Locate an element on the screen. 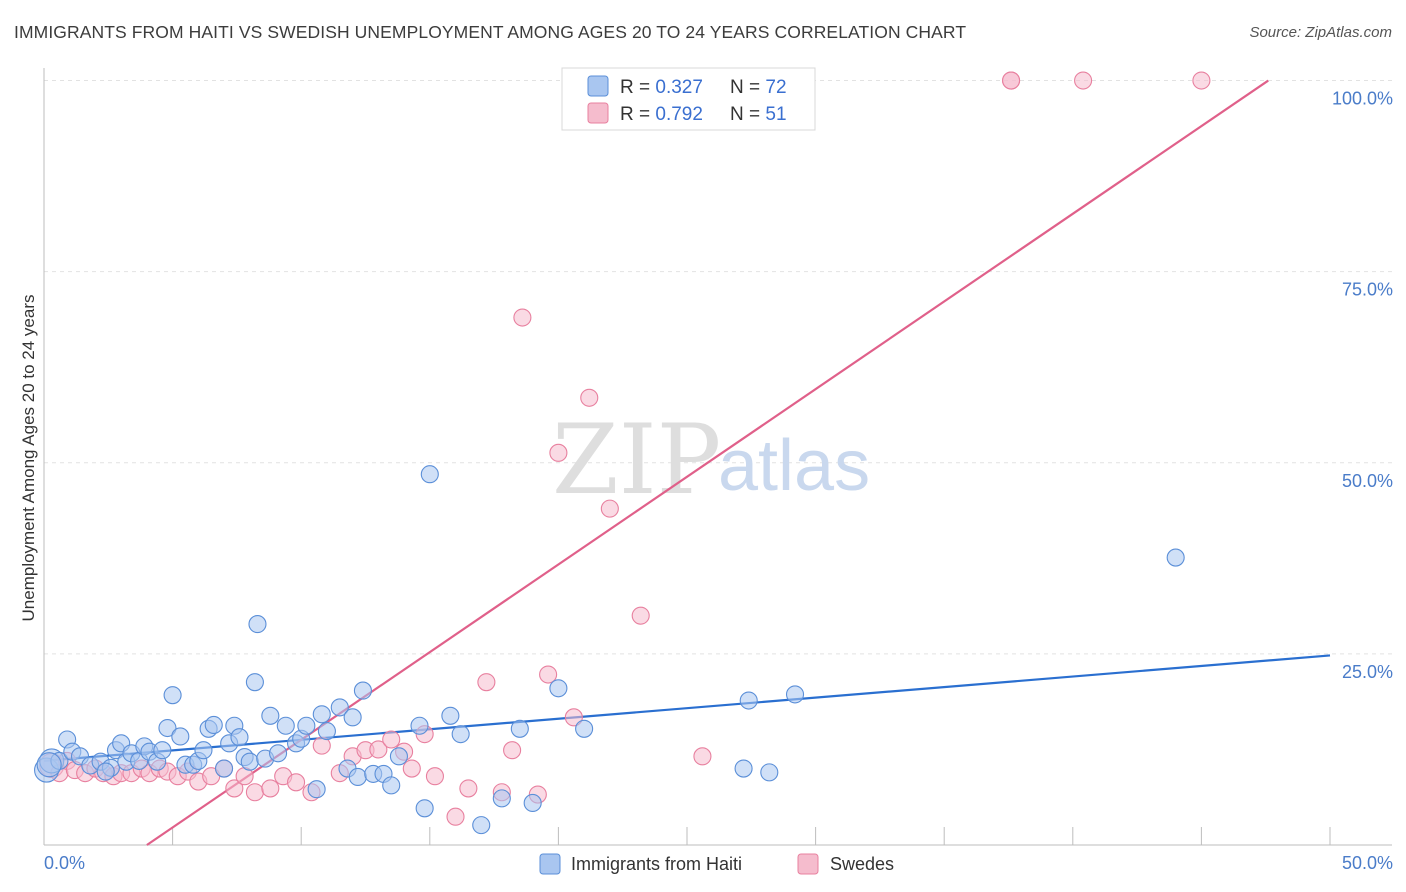 This screenshot has width=1406, height=892. x-tick-labels: 0.0% 50.0% is located at coordinates (718, 863).